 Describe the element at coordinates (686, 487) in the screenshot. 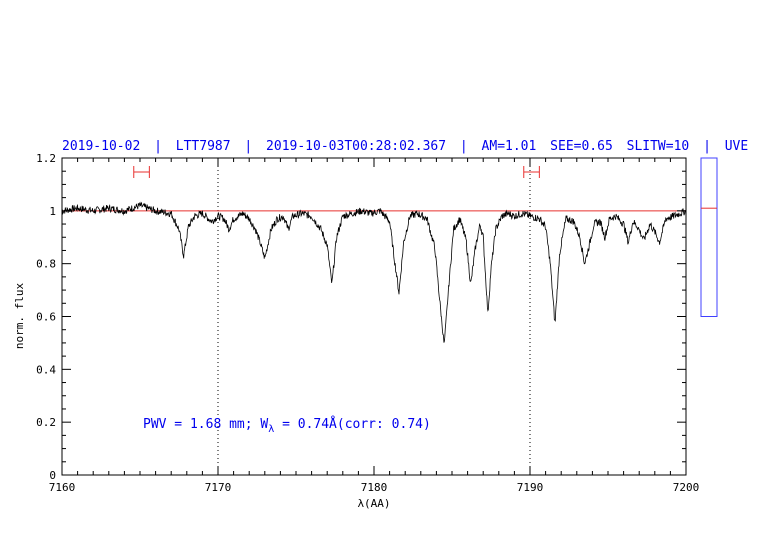

I see `x-tick-label: 7200` at that location.